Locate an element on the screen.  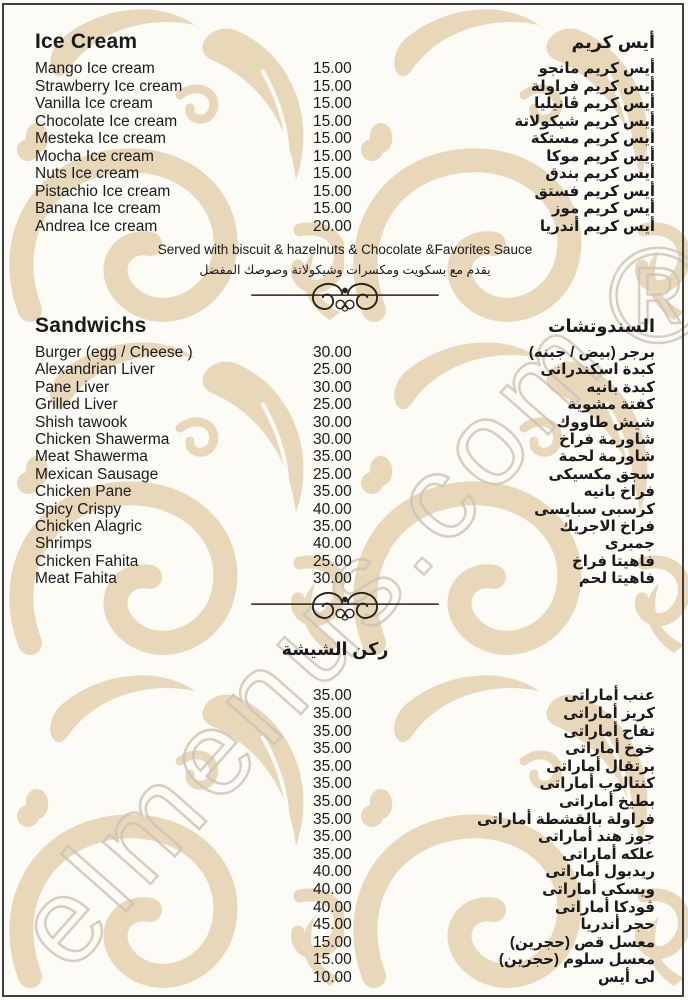
item-name-en: Shrimps is located at coordinates (63, 544).